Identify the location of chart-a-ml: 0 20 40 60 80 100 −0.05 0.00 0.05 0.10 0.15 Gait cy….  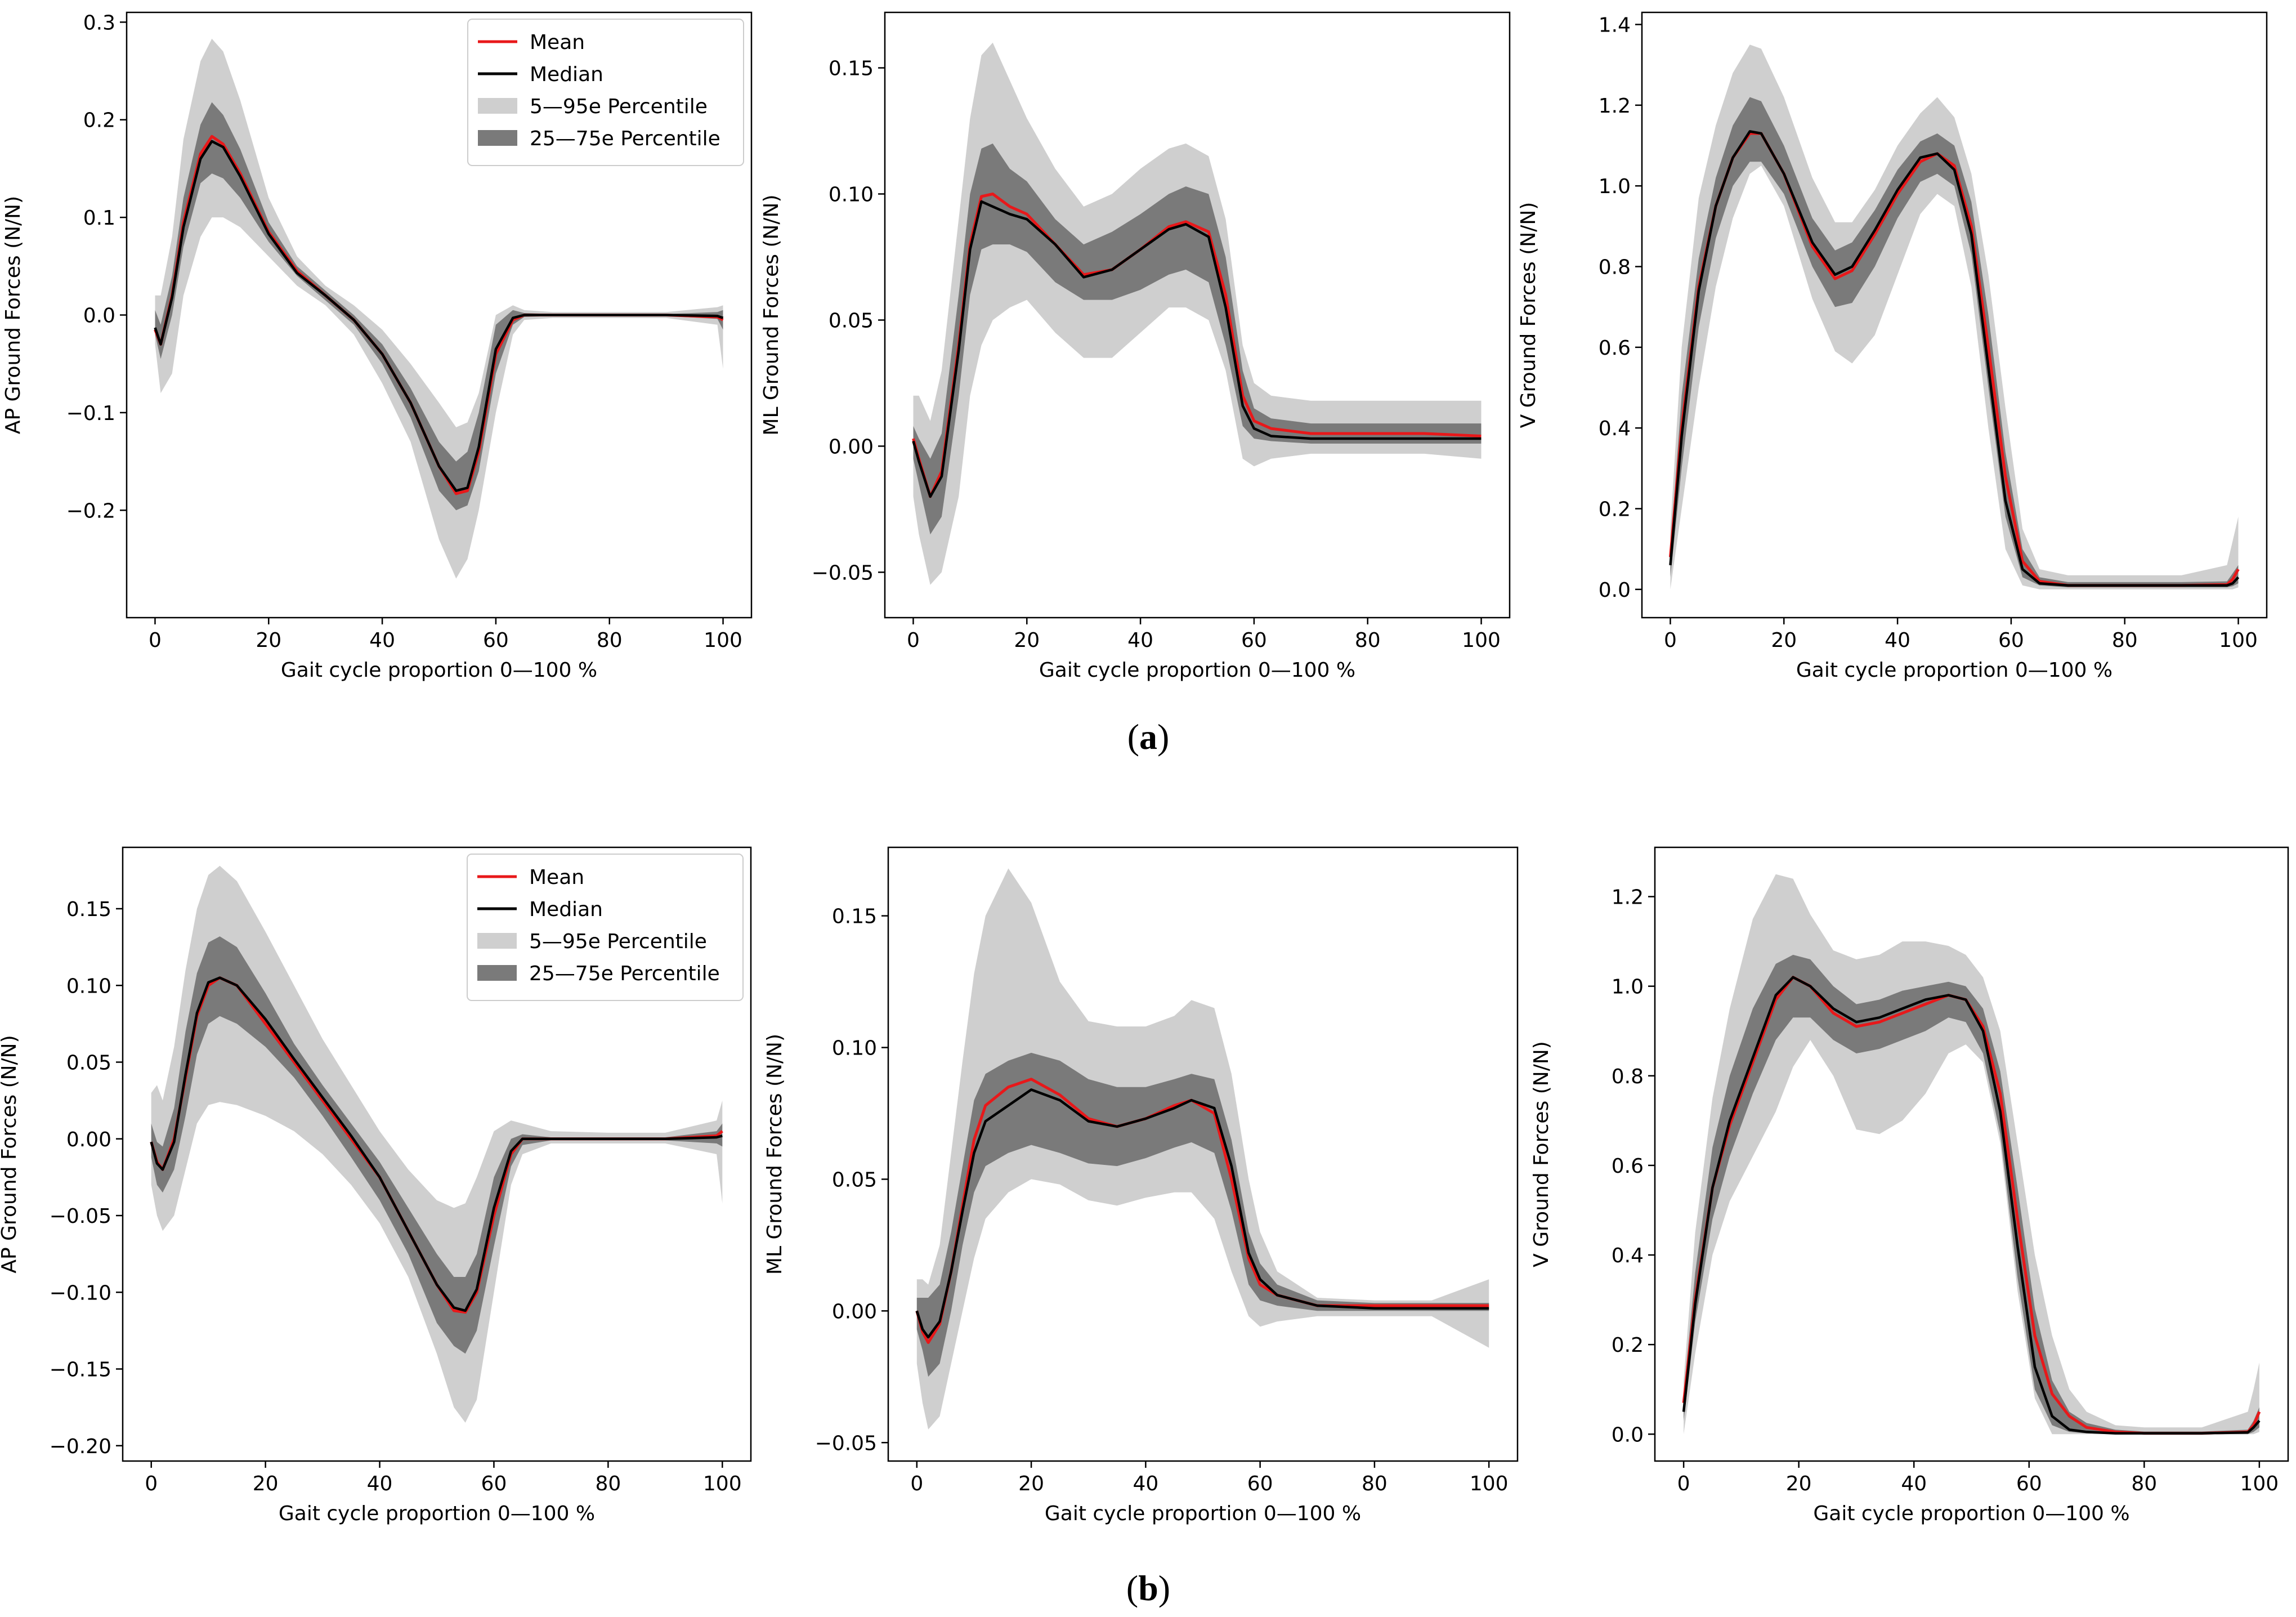
(1135, 347).